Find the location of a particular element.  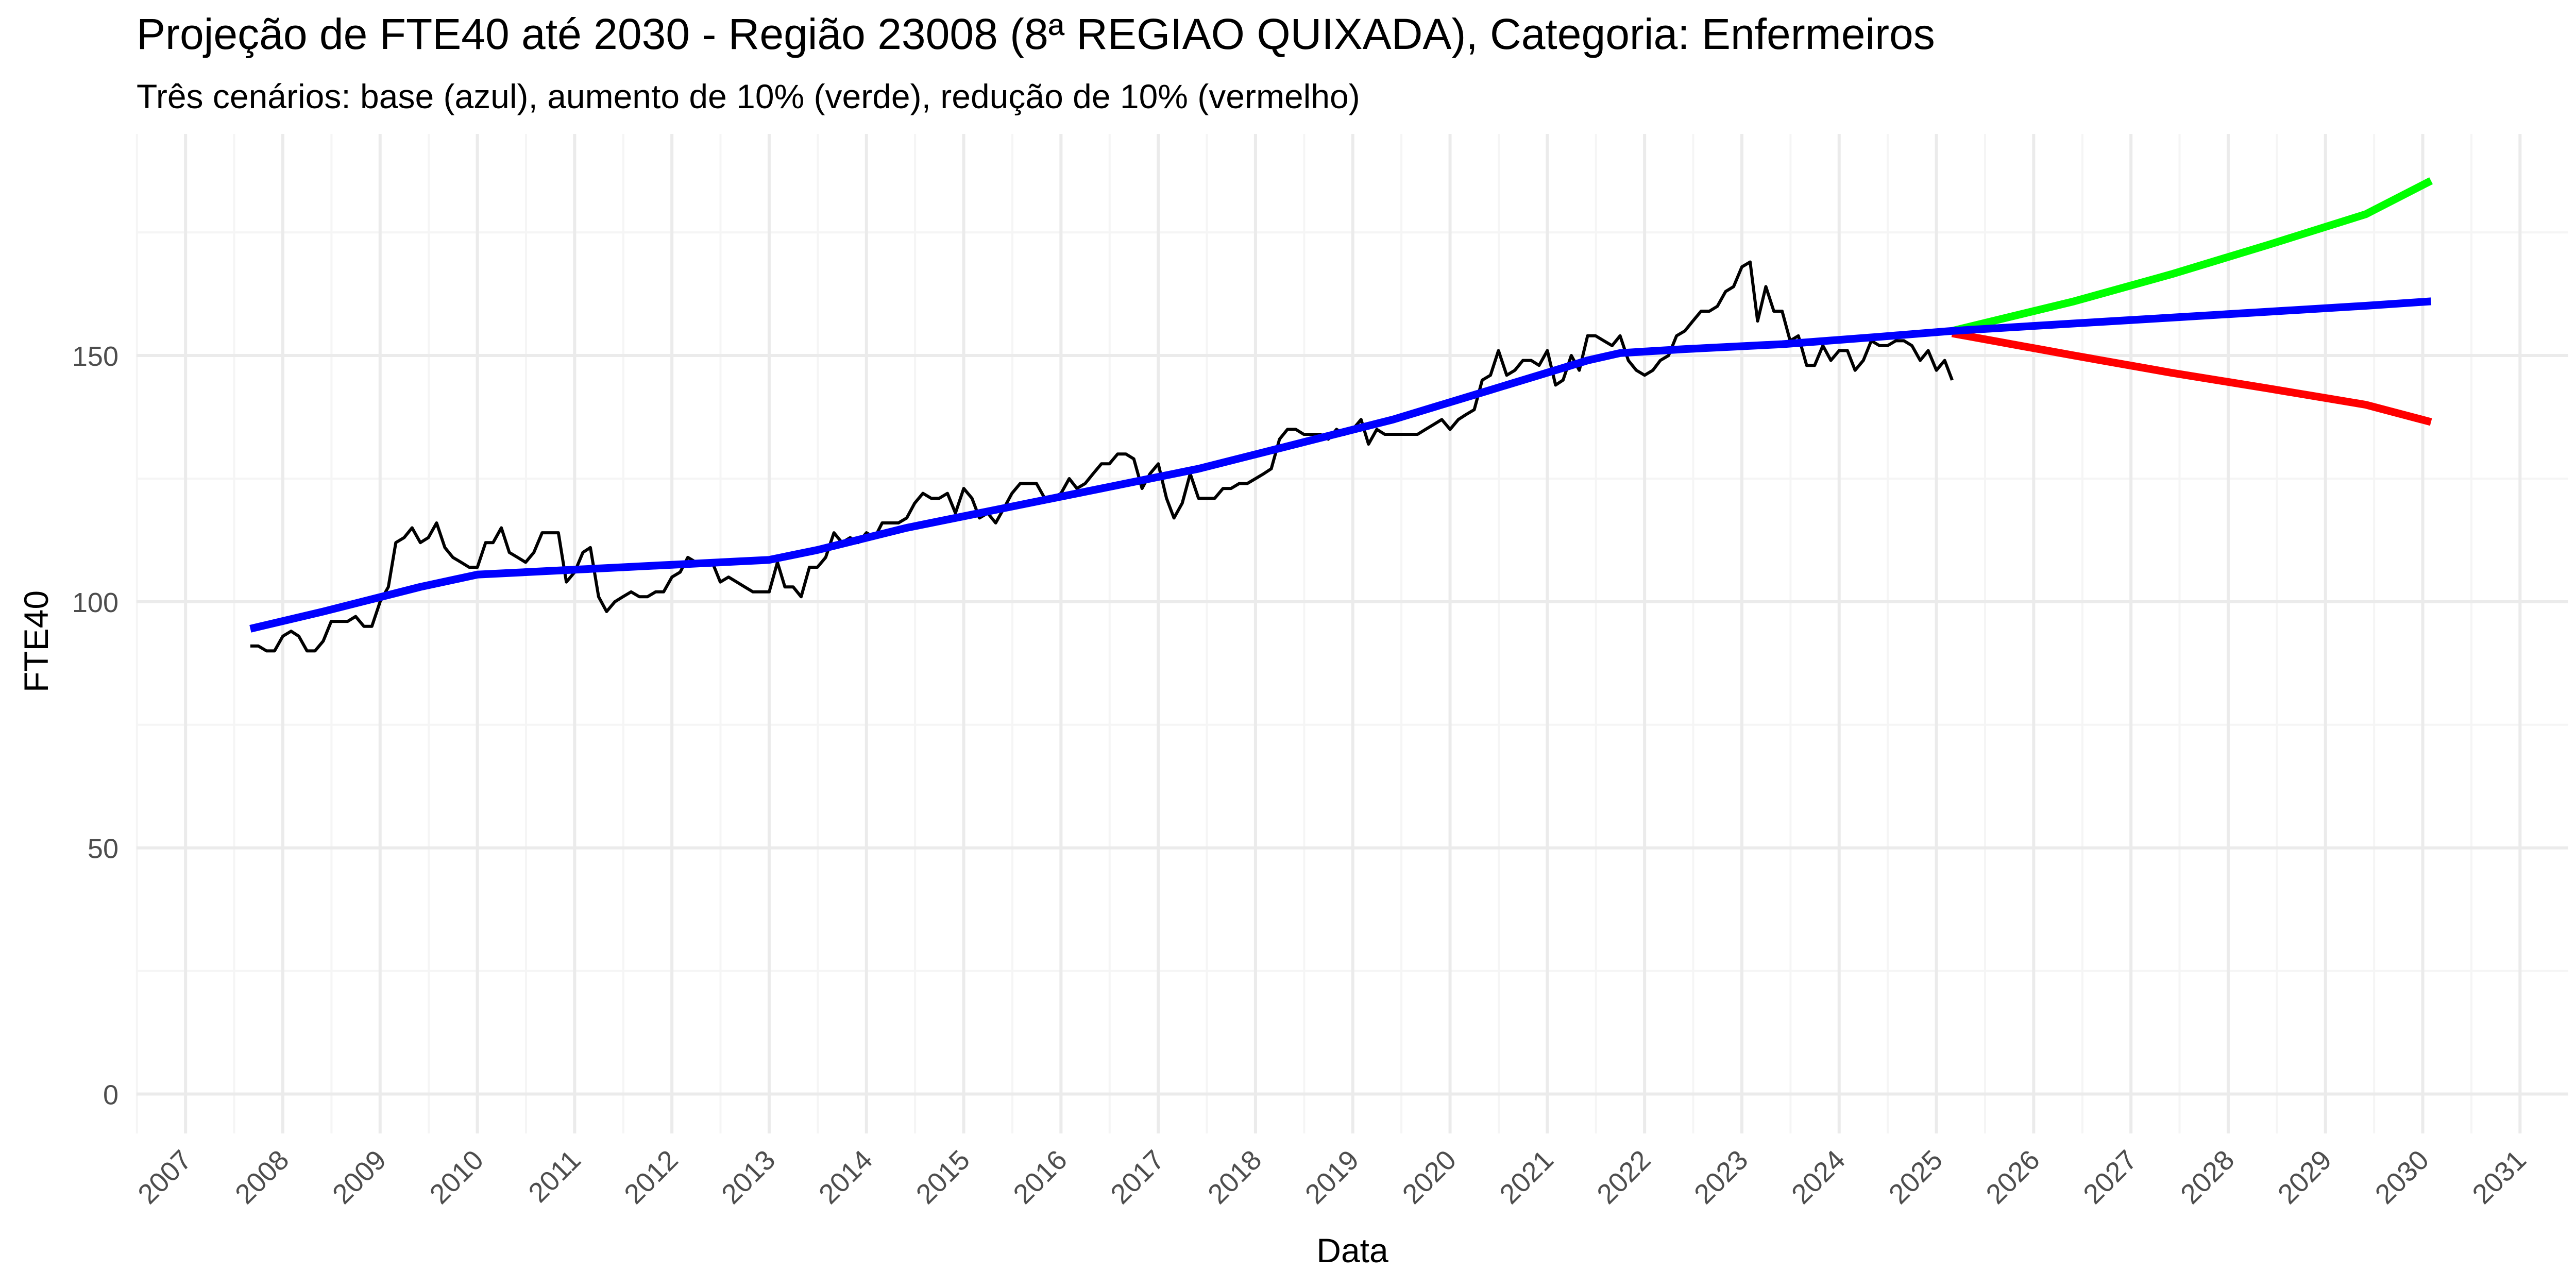

y-axis-title: FTE40 is located at coordinates (36, 641).